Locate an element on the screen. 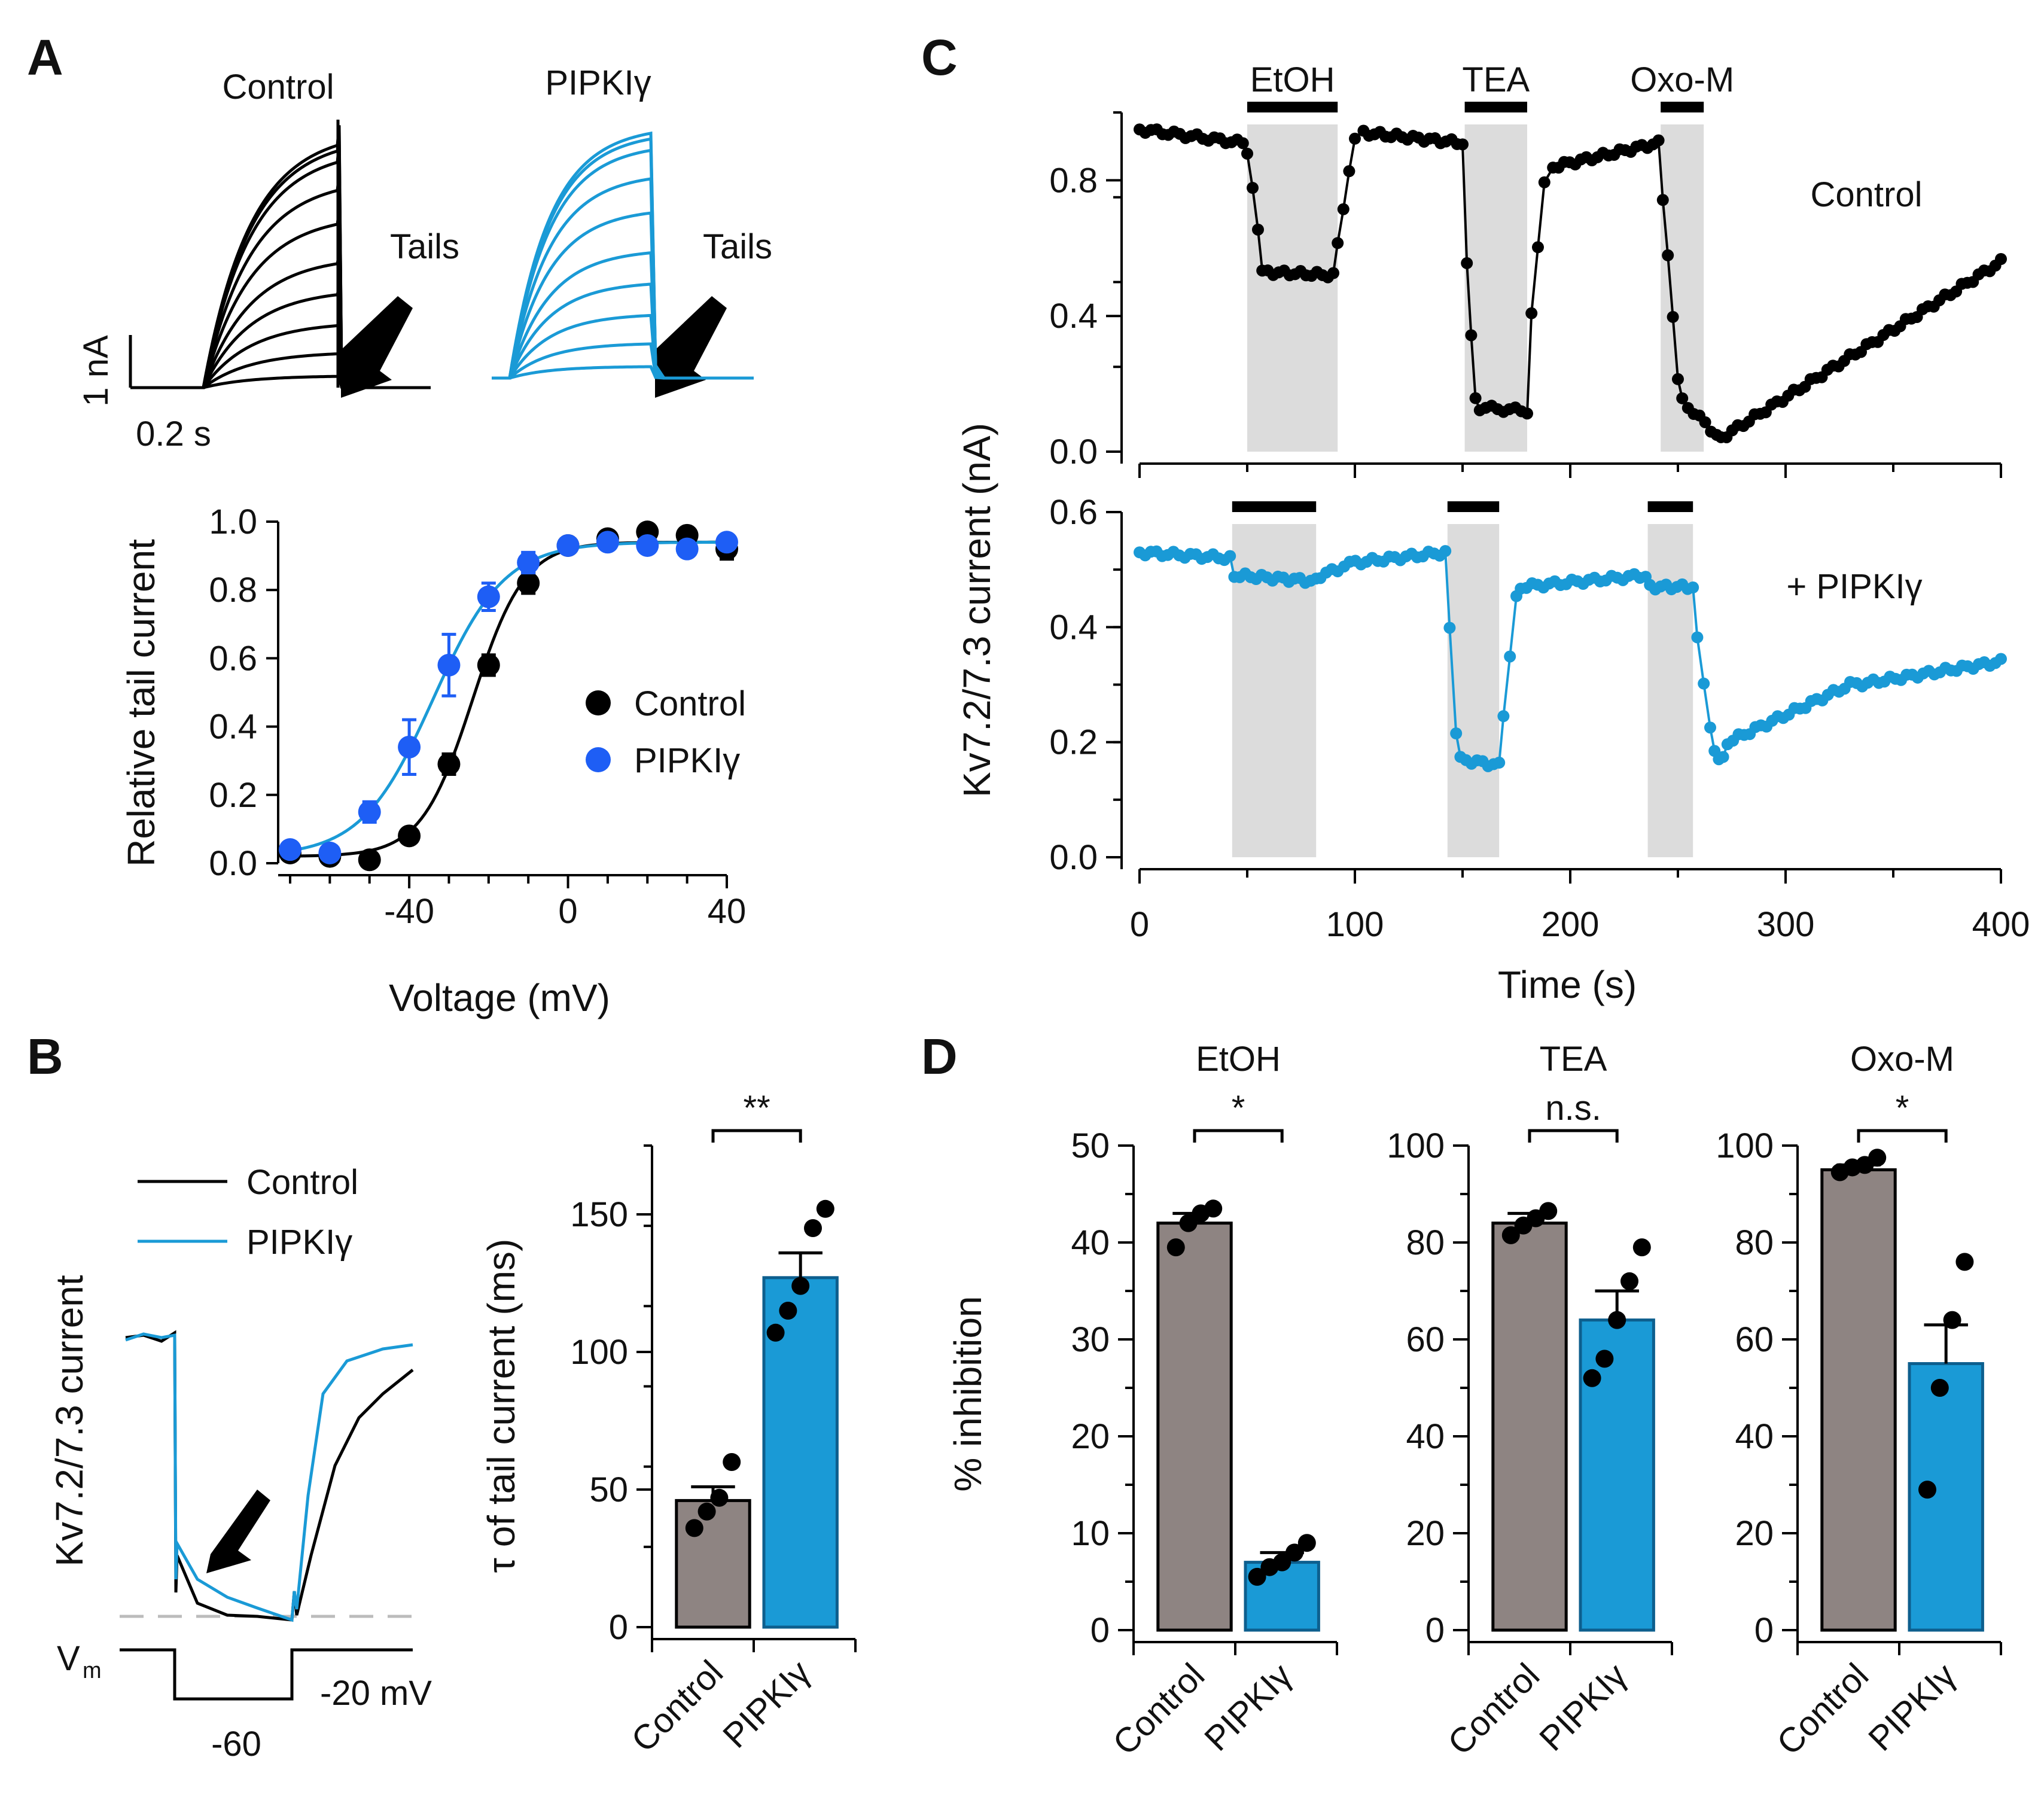  inhibition-title-1: TEA is located at coordinates (1573, 1059).